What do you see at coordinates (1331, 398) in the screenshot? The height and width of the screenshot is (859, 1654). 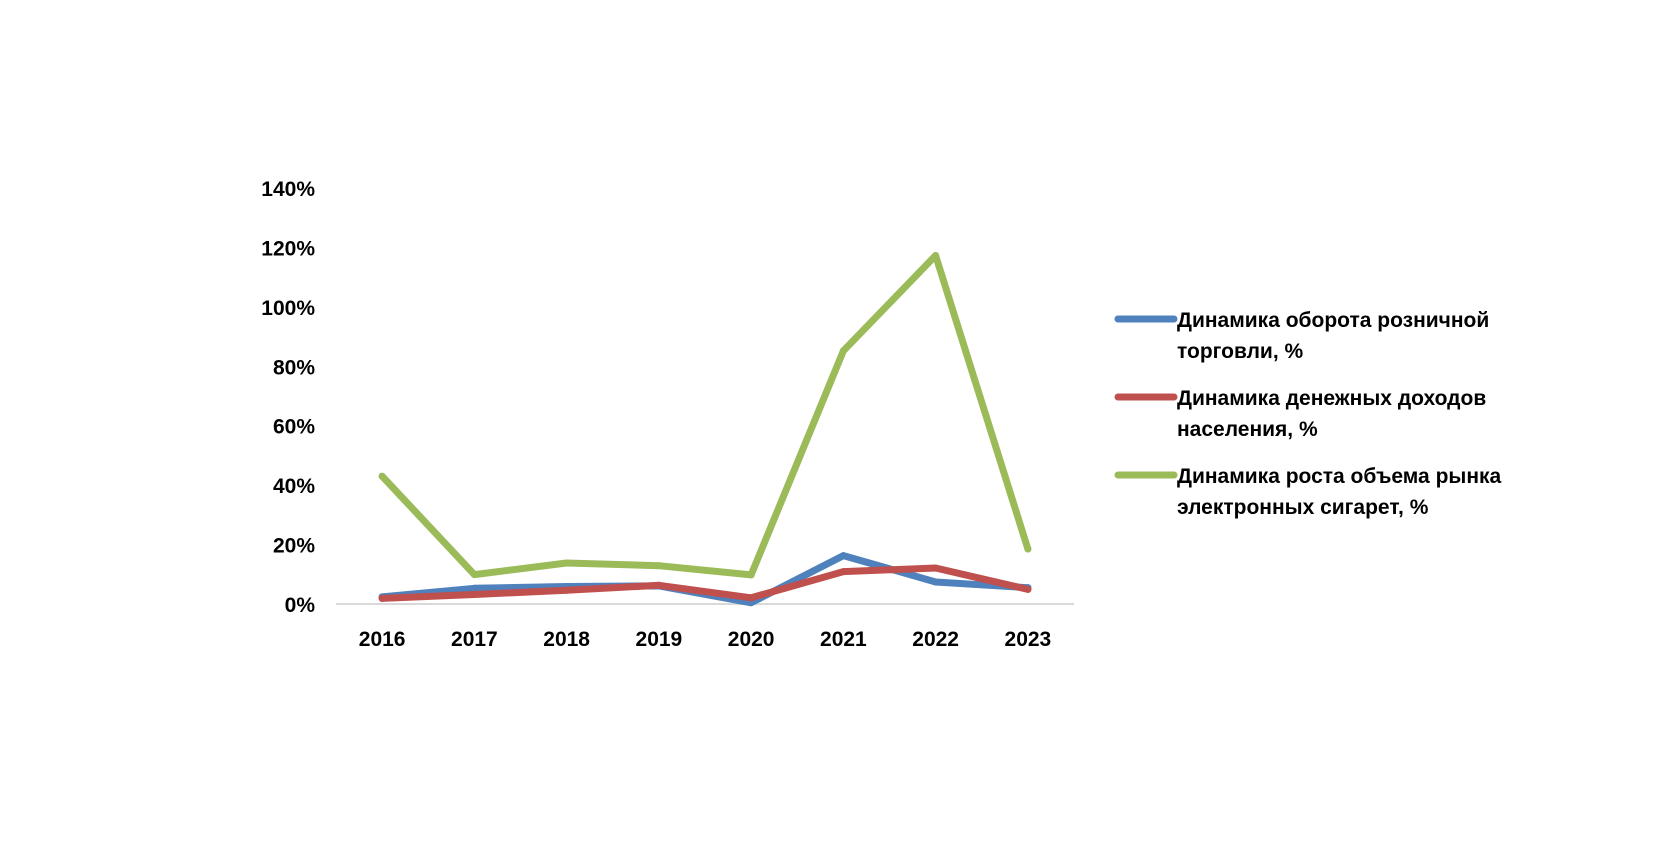 I see `legend-label: Динамика денежных доходов` at bounding box center [1331, 398].